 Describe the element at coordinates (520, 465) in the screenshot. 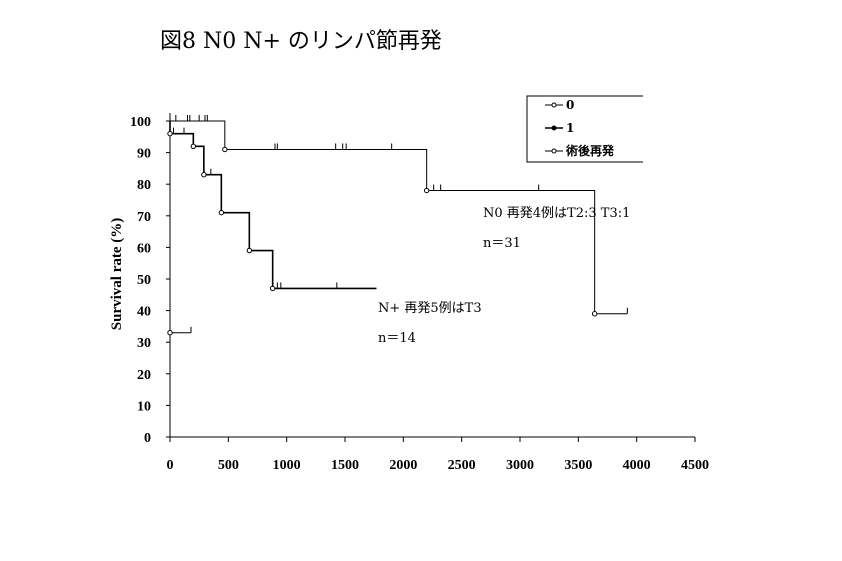

I see `x-tick-label: 3000` at that location.